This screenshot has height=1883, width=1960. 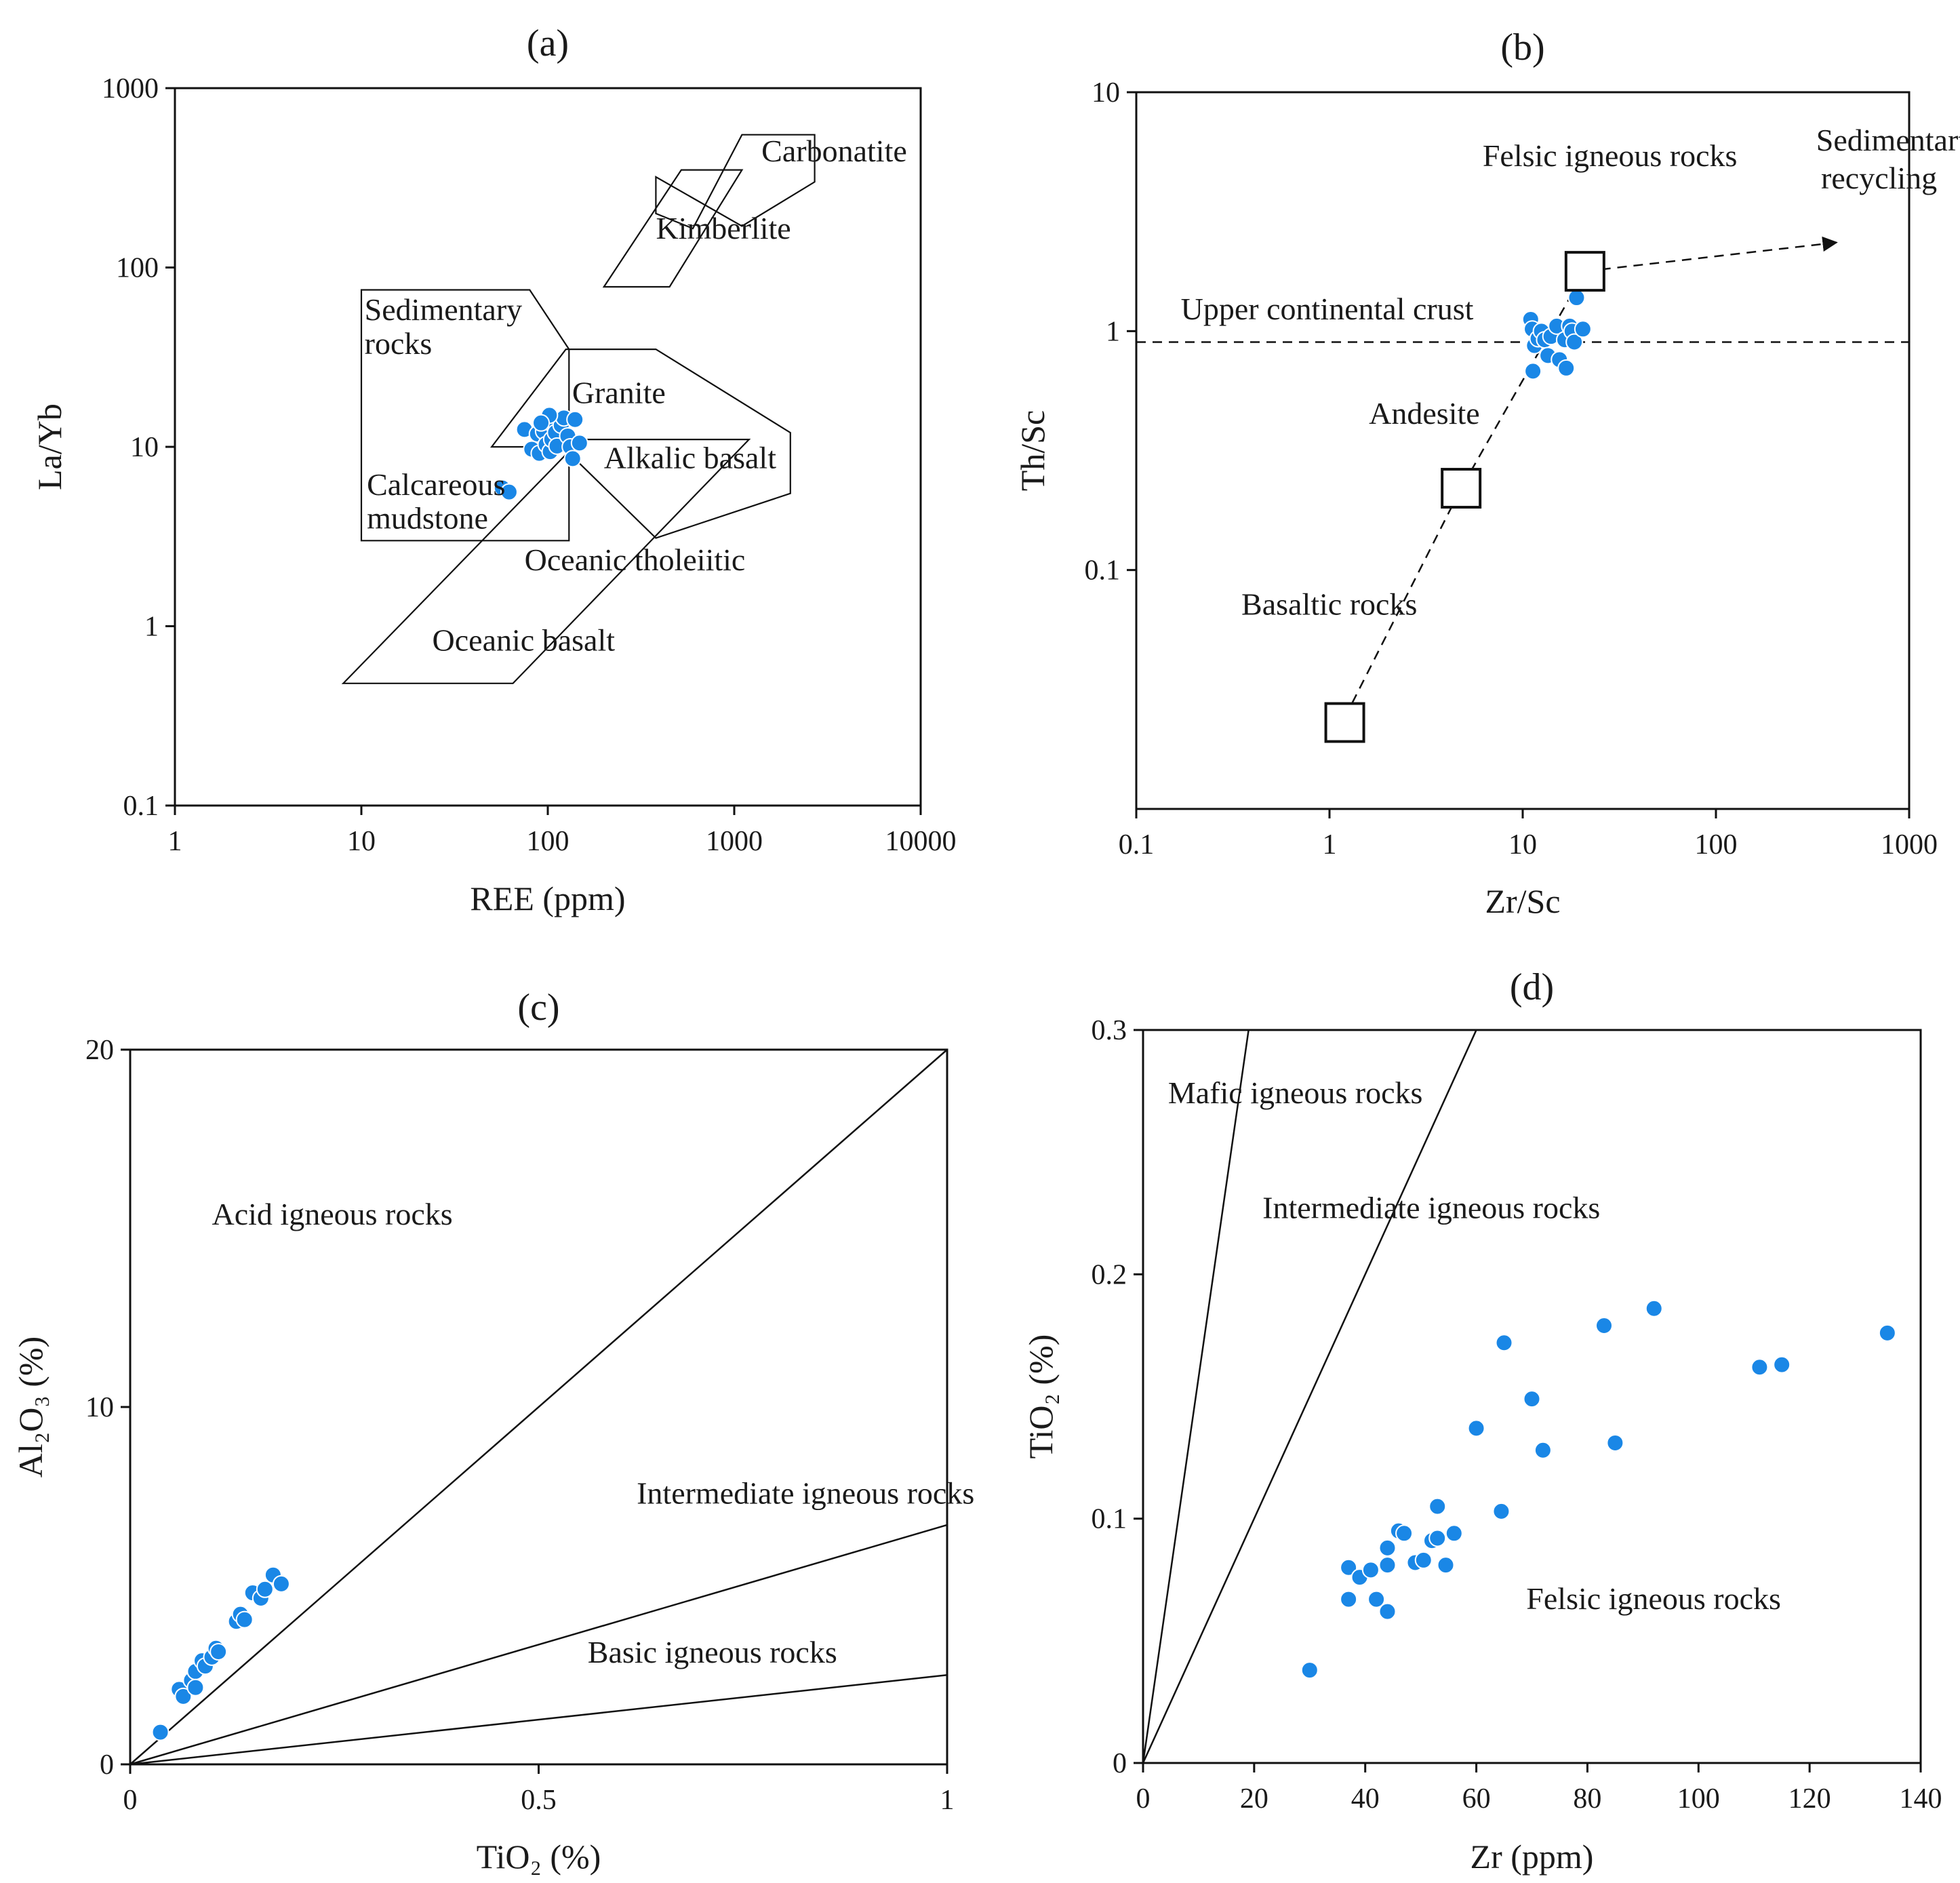 I want to click on y-tick-label: 100, so click(x=137, y=269).